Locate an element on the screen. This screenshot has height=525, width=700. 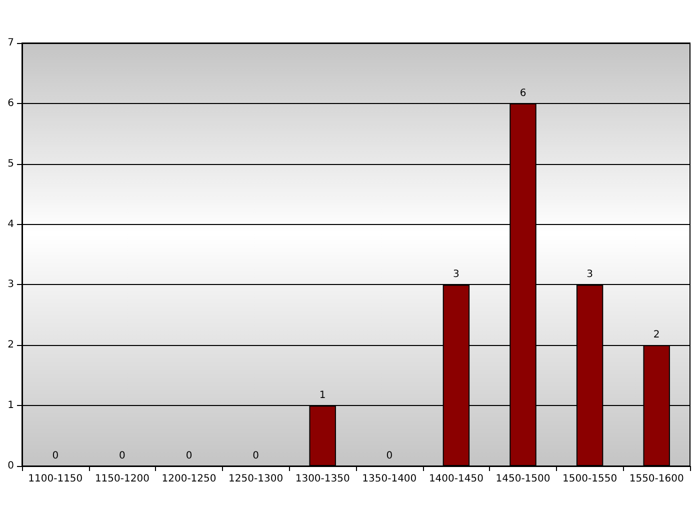
x-tick-label: 1300-1350 is located at coordinates (322, 479).